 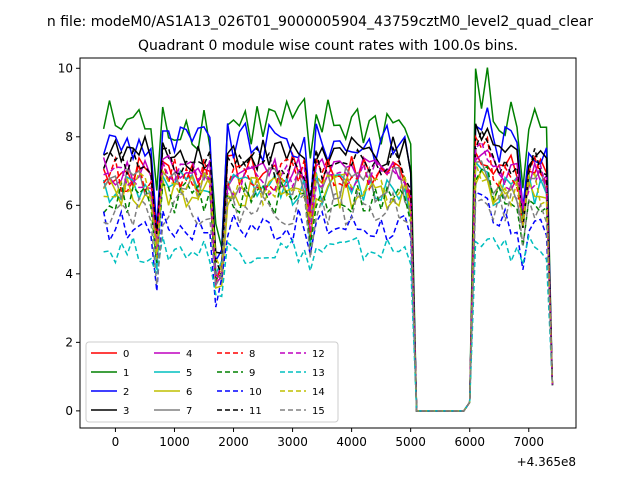 What do you see at coordinates (126, 354) in the screenshot?
I see `legend-label-0: 0` at bounding box center [126, 354].